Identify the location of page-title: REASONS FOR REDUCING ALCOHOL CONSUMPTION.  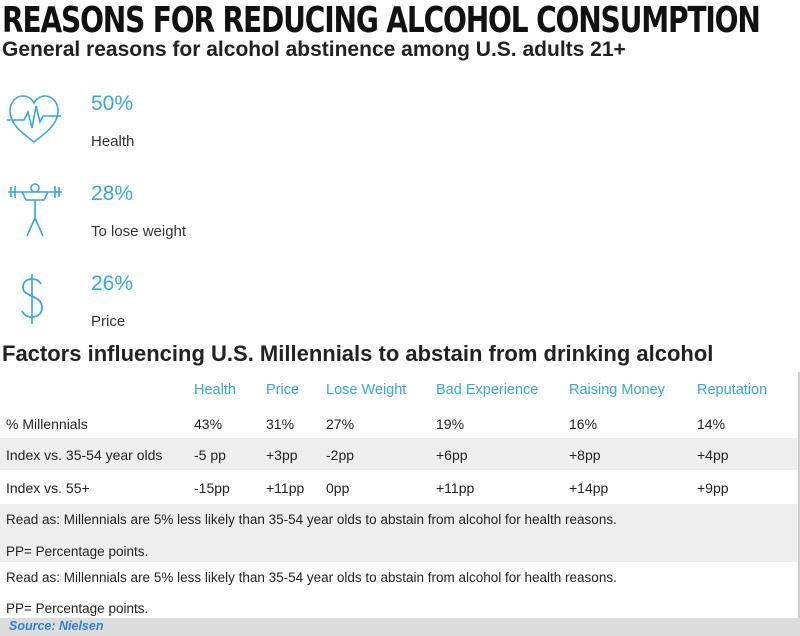
(381, 20).